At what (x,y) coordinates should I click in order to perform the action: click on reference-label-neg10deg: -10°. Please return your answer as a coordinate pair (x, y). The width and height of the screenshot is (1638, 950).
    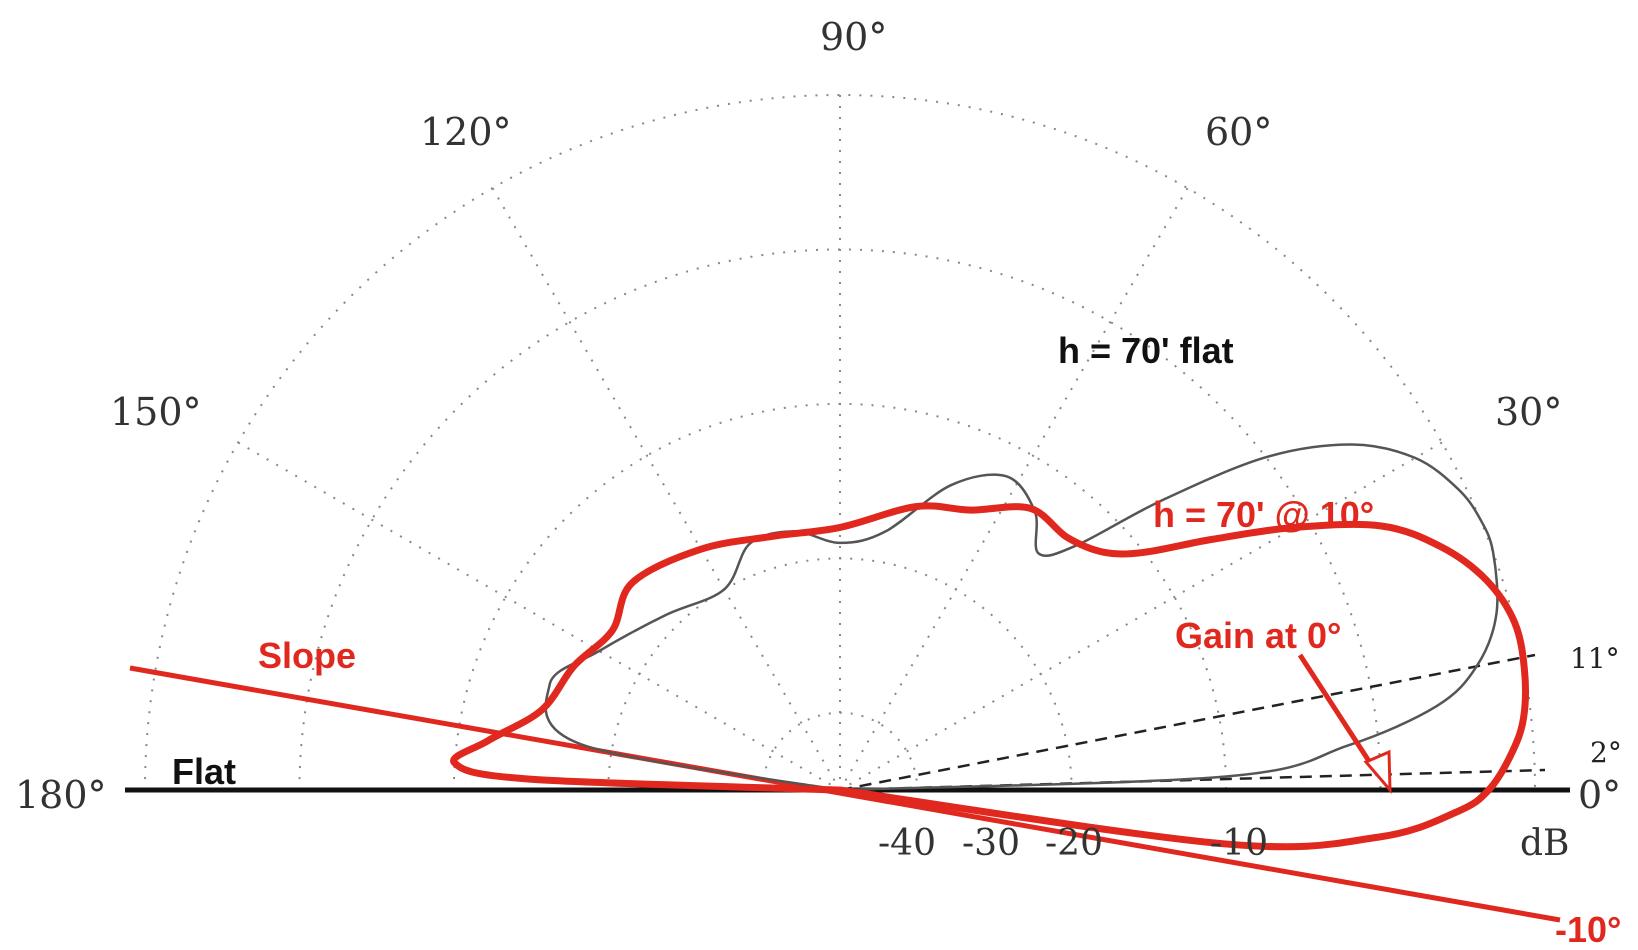
    Looking at the image, I should click on (1588, 929).